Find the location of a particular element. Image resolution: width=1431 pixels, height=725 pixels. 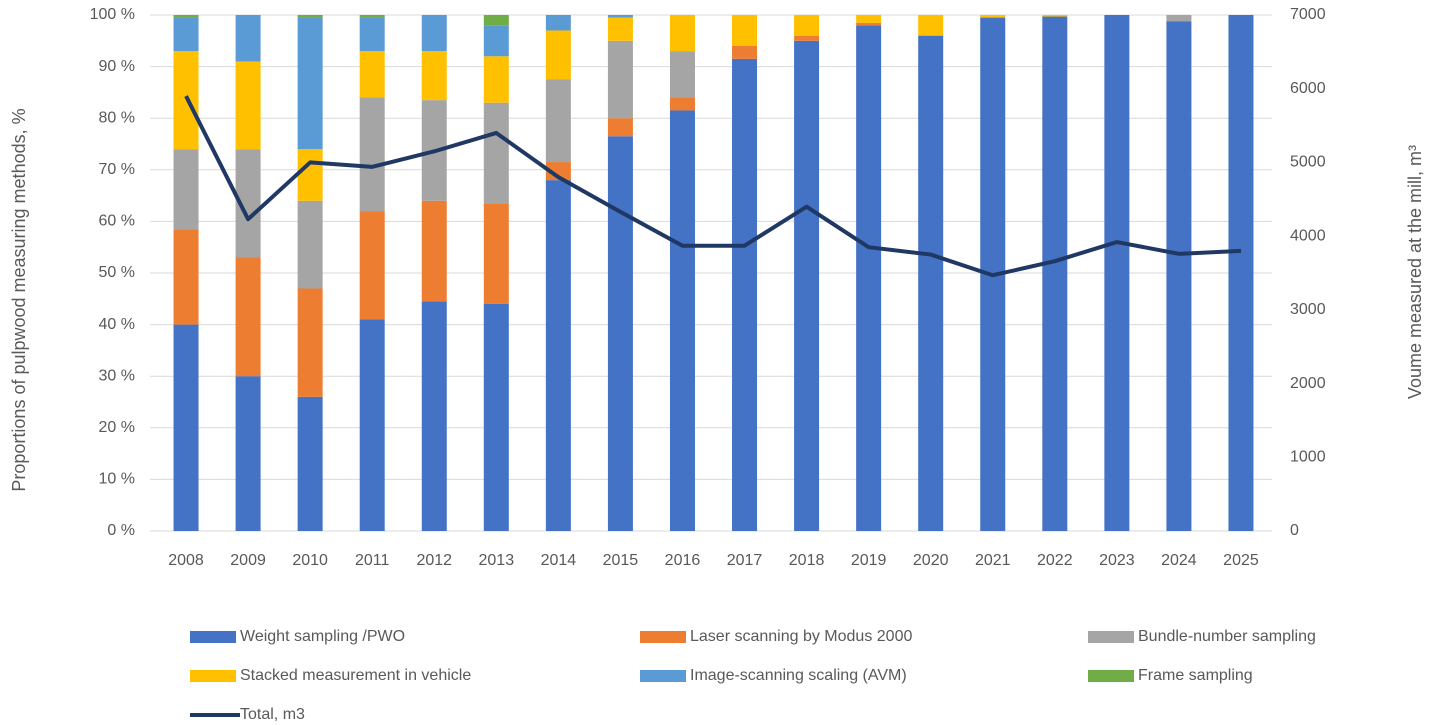

legend-label: Total, m3 is located at coordinates (272, 714).